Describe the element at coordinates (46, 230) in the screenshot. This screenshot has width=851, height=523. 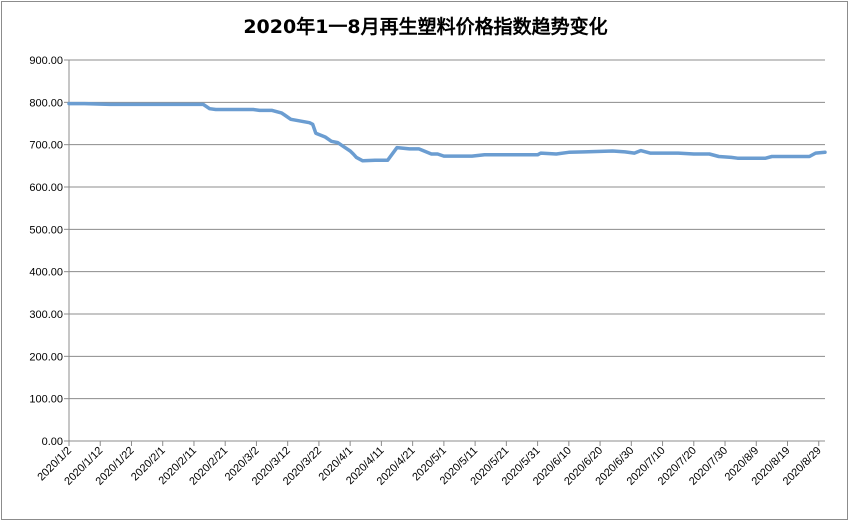
I see `y-tick-label: 500.00` at that location.